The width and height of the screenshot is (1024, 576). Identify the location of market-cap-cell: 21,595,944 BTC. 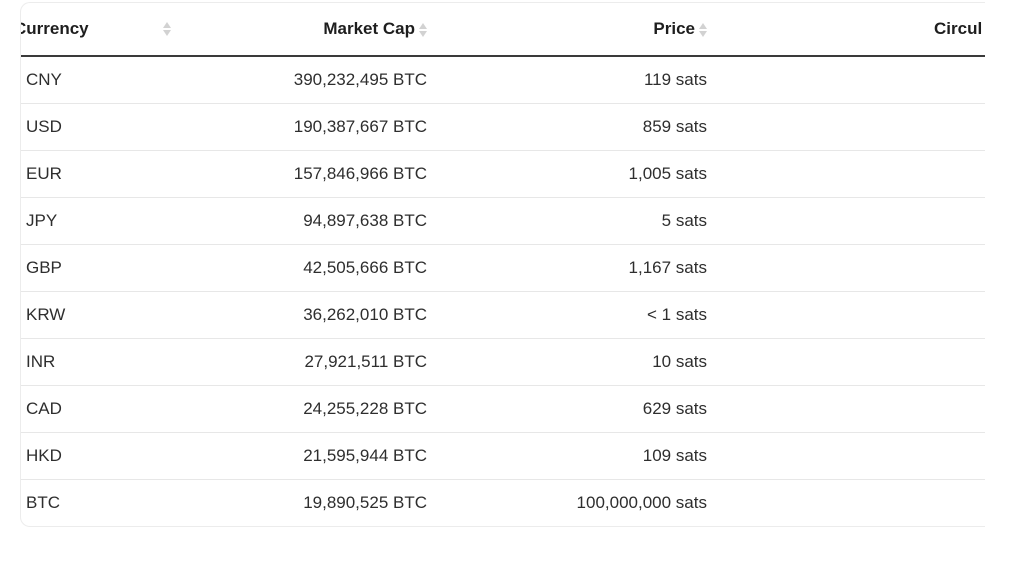
(311, 456).